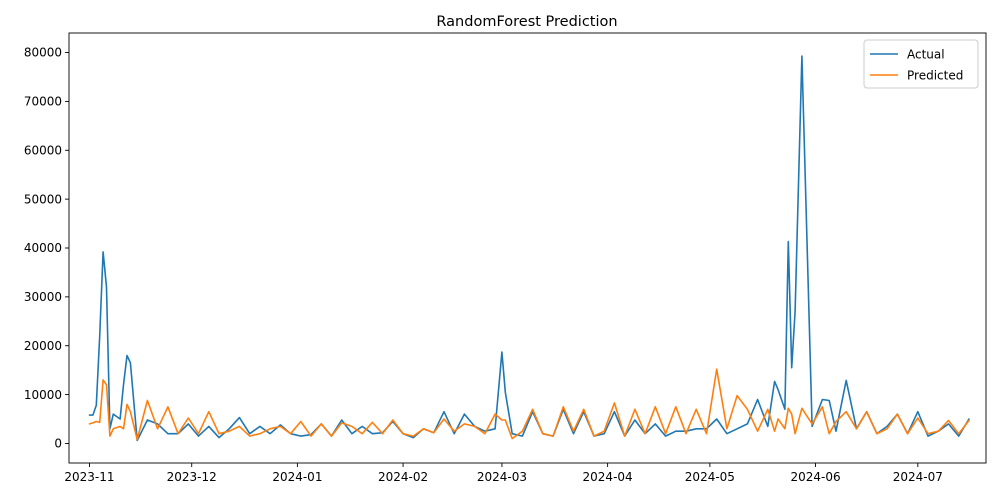 The height and width of the screenshot is (500, 1000). I want to click on y-tick-label: 10000, so click(43, 395).